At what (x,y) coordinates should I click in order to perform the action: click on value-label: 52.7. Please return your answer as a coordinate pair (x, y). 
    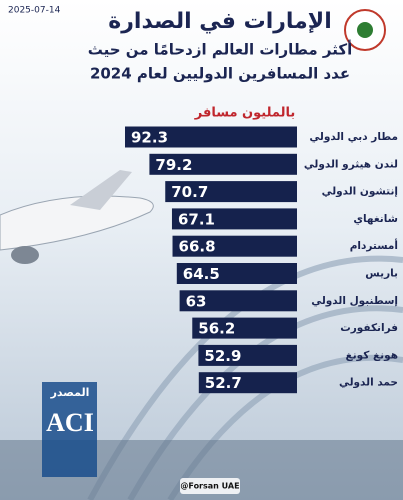
    Looking at the image, I should click on (223, 383).